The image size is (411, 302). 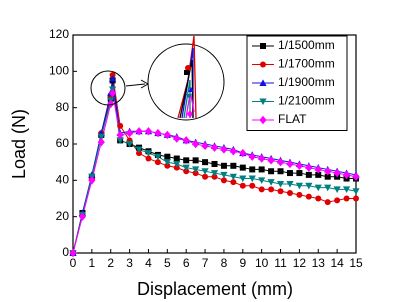 I want to click on y-tick-label: 0, so click(x=65, y=252).